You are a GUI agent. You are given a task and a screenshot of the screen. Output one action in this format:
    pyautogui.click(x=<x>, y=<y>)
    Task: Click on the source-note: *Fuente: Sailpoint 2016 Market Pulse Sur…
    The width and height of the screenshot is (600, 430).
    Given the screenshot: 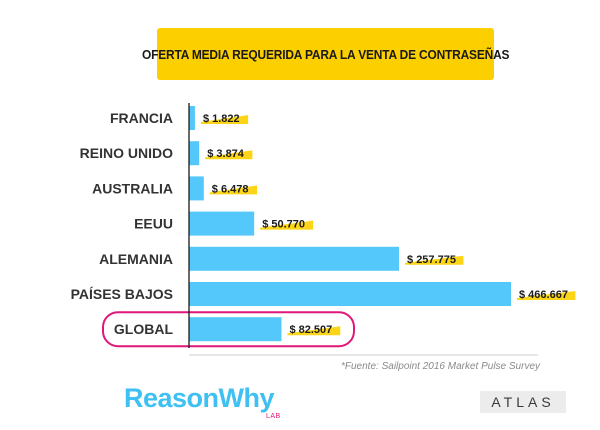 What is the action you would take?
    pyautogui.click(x=440, y=366)
    